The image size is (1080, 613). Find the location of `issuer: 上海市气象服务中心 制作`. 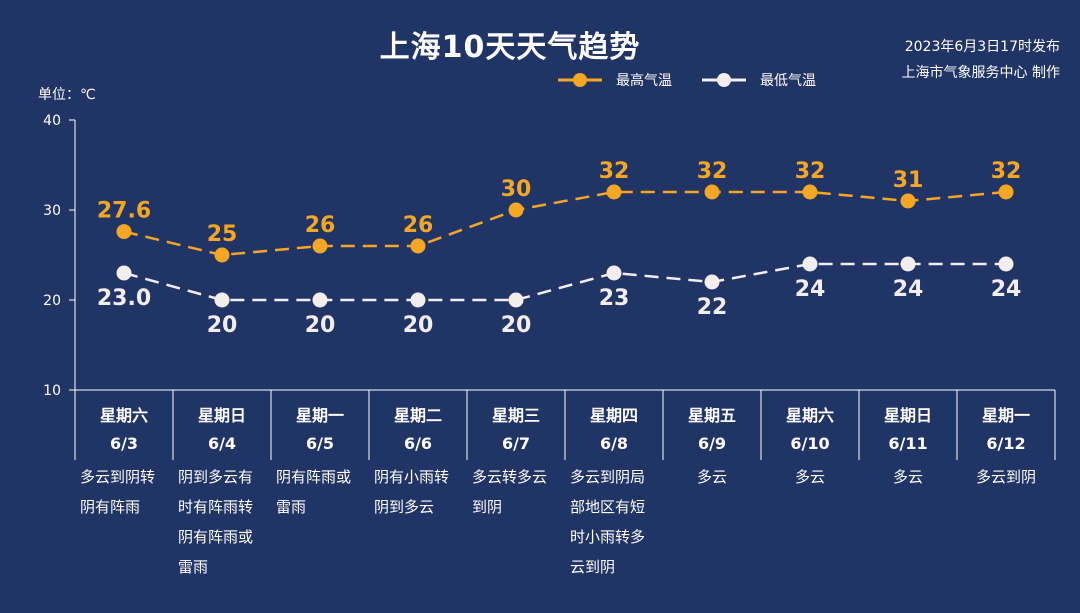

issuer: 上海市气象服务中心 制作 is located at coordinates (980, 73).